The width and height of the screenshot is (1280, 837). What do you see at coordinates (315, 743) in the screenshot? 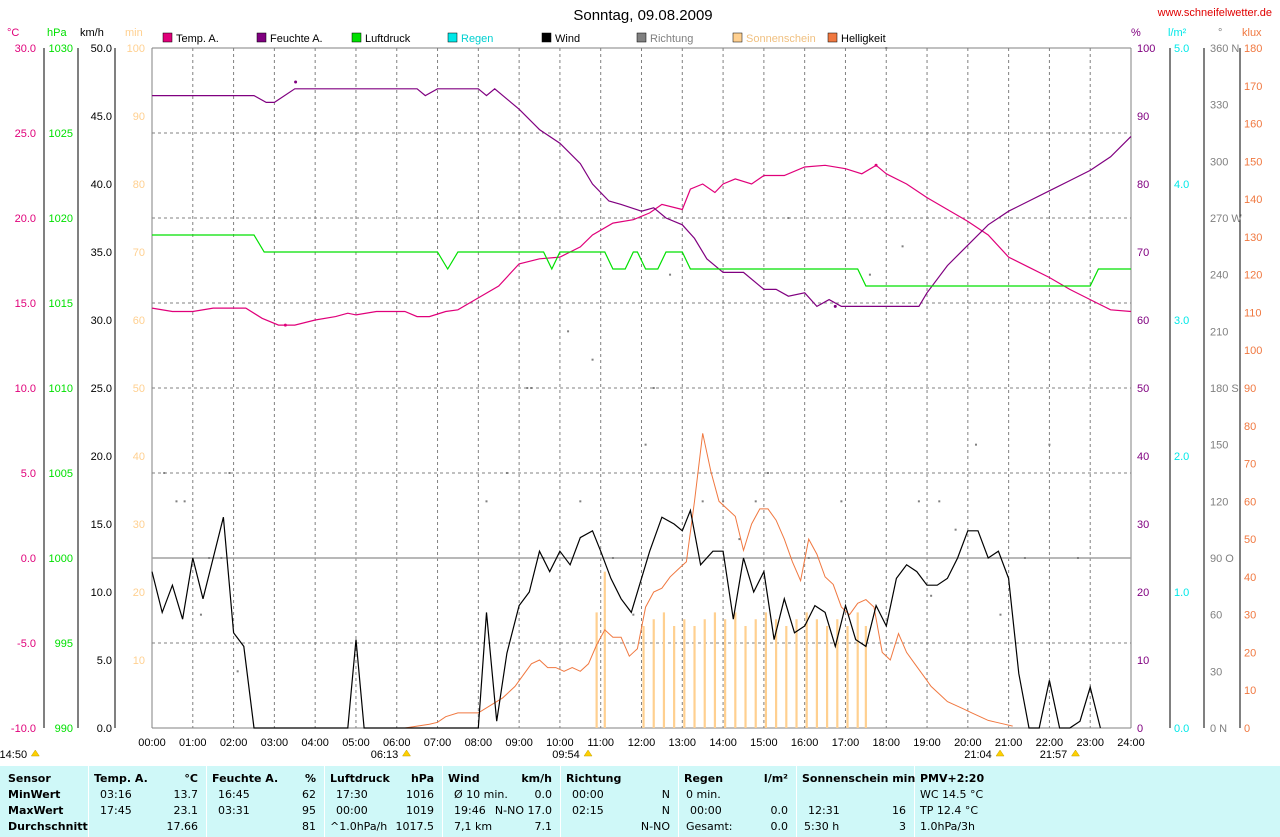
I see `x-tick-label: 04:00` at bounding box center [315, 743].